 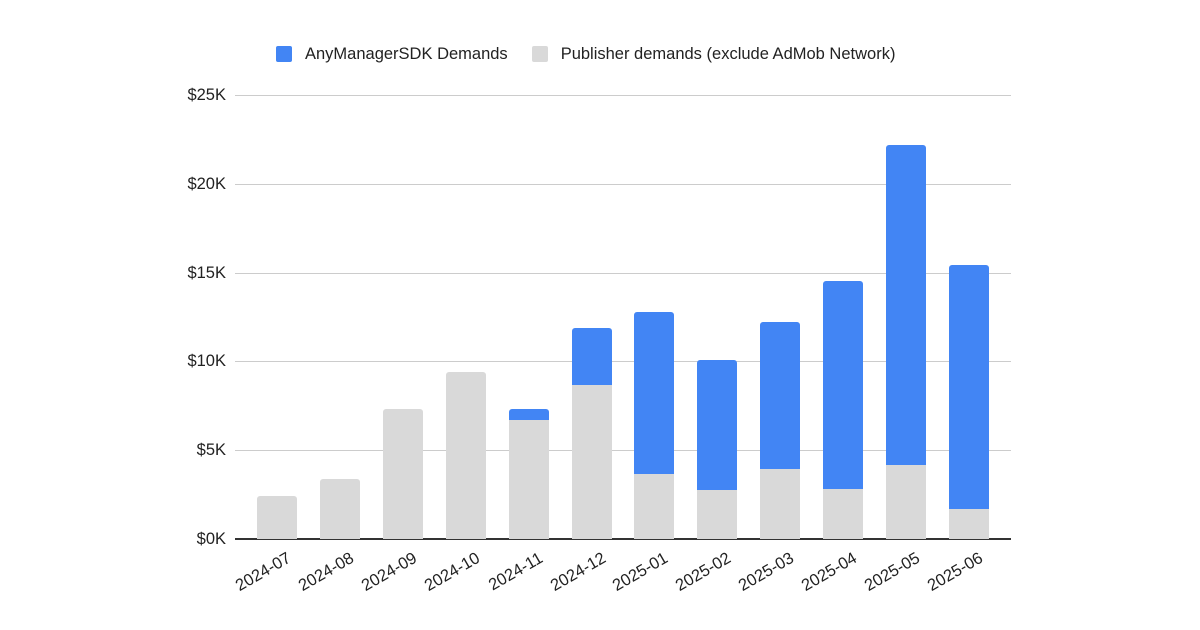 What do you see at coordinates (623, 539) in the screenshot?
I see `x-axis-line` at bounding box center [623, 539].